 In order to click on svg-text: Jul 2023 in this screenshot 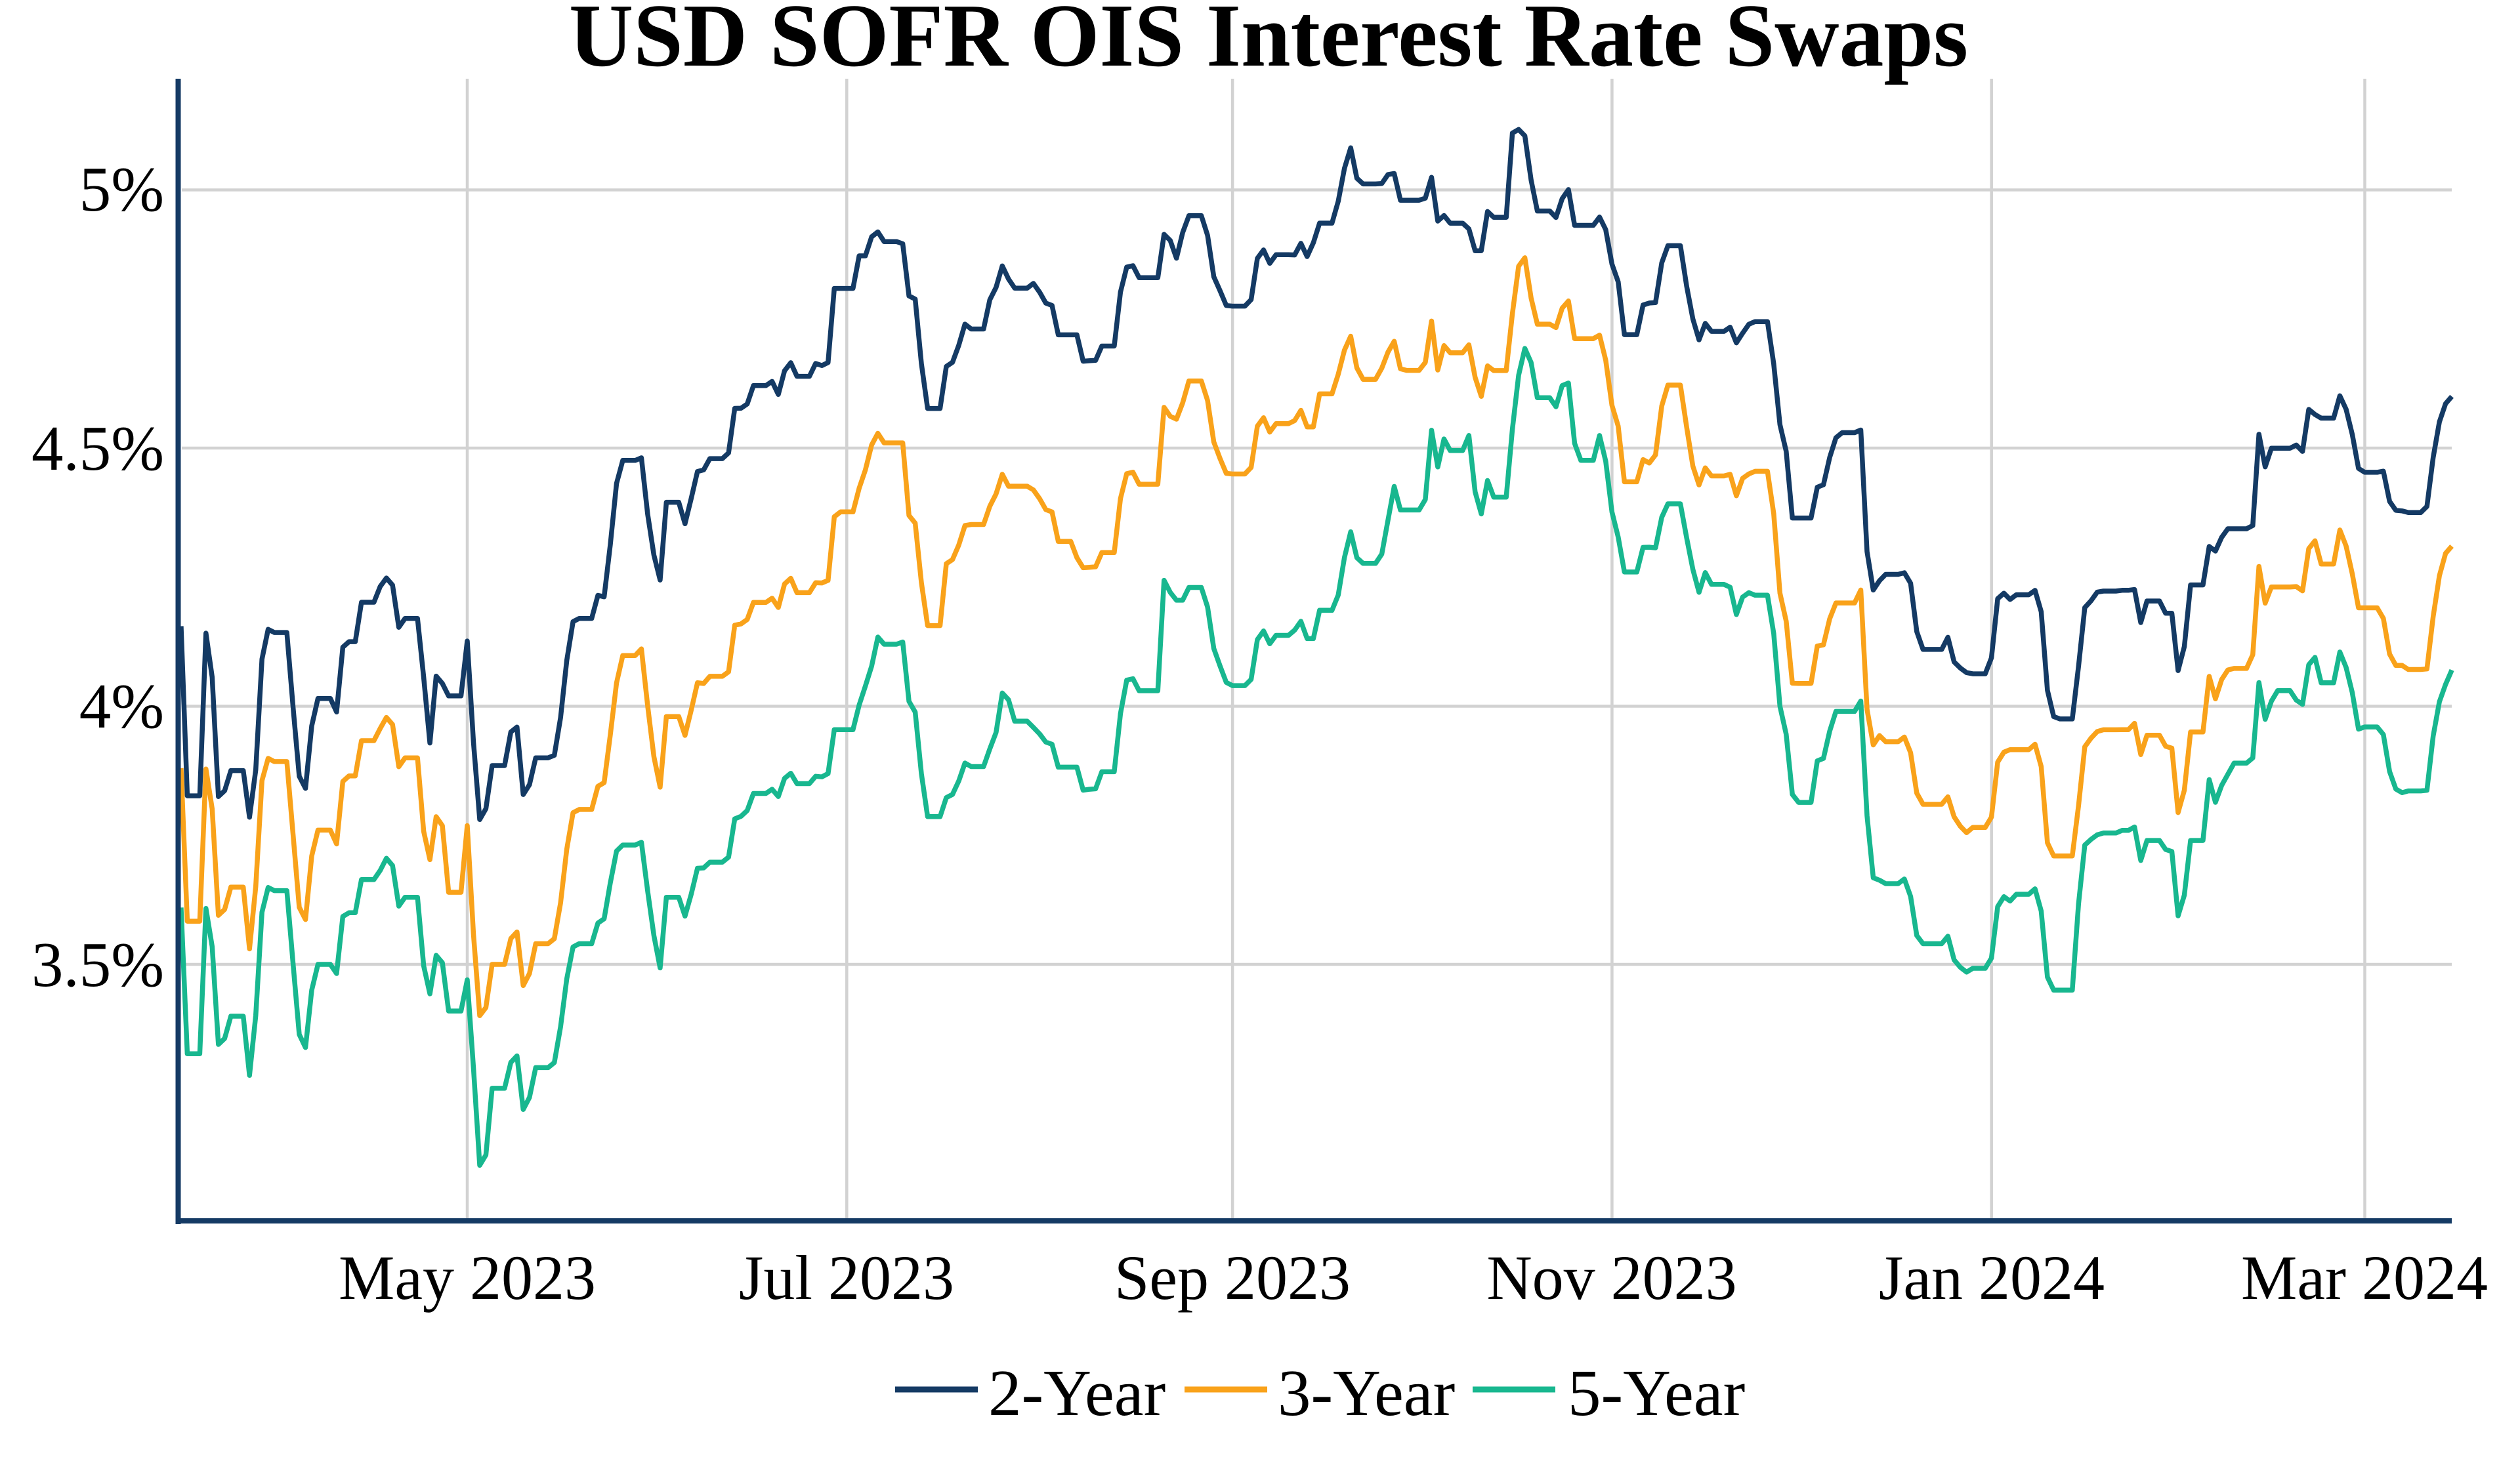, I will do `click(846, 1278)`.